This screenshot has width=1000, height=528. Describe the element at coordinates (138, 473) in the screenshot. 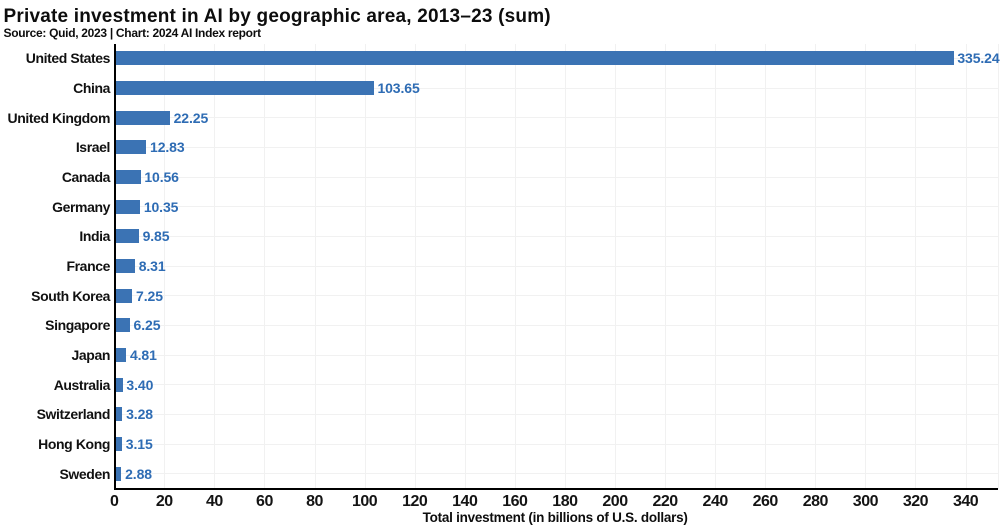

I see `value-label: 2.88` at that location.